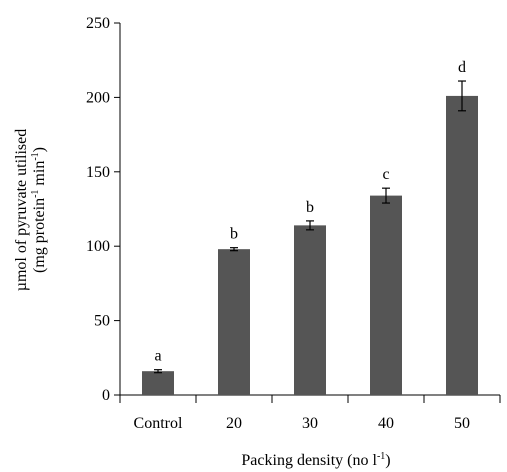 This screenshot has width=507, height=472. I want to click on y-tick-label: 150, so click(98, 172).